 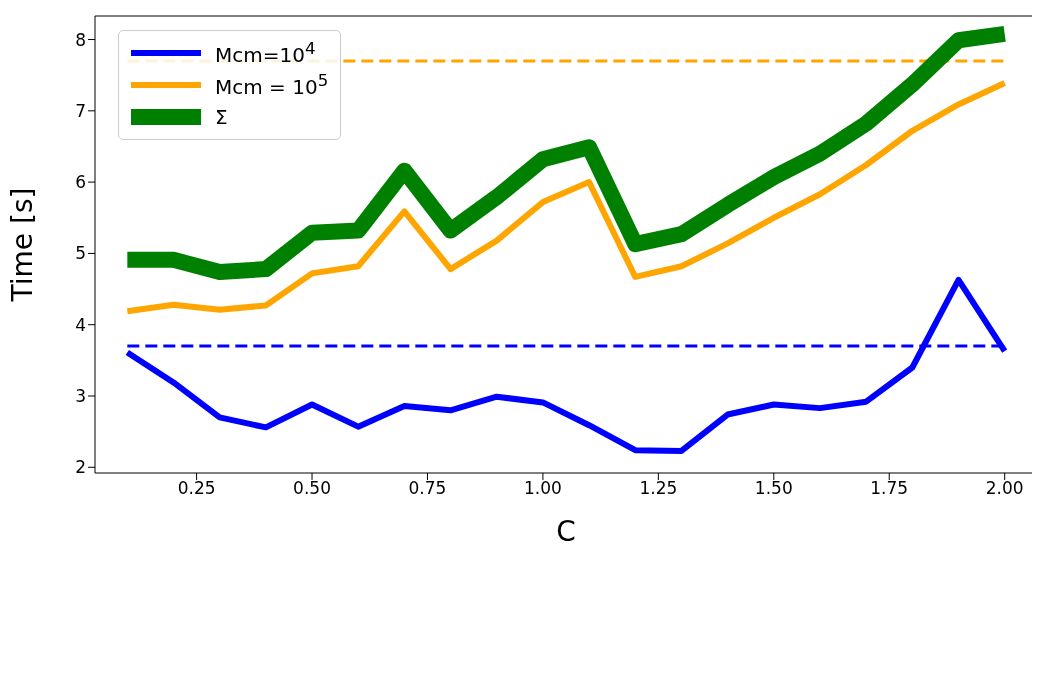 What do you see at coordinates (80, 467) in the screenshot?
I see `y-tick-label: 2` at bounding box center [80, 467].